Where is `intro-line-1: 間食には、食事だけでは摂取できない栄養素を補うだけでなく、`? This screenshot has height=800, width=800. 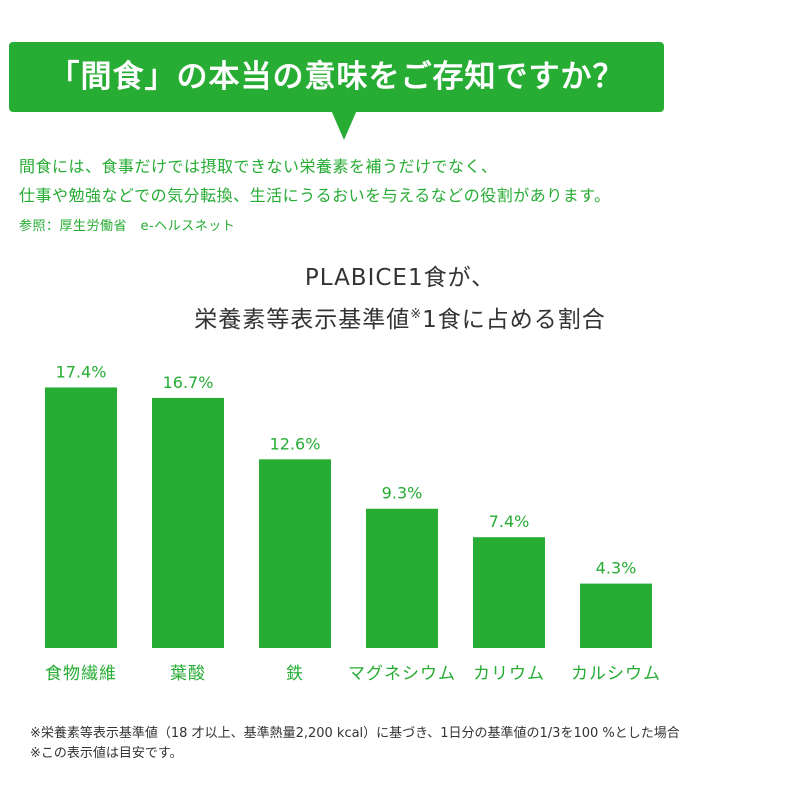
intro-line-1: 間食には、食事だけでは摂取できない栄養素を補うだけでなく、 is located at coordinates (258, 166).